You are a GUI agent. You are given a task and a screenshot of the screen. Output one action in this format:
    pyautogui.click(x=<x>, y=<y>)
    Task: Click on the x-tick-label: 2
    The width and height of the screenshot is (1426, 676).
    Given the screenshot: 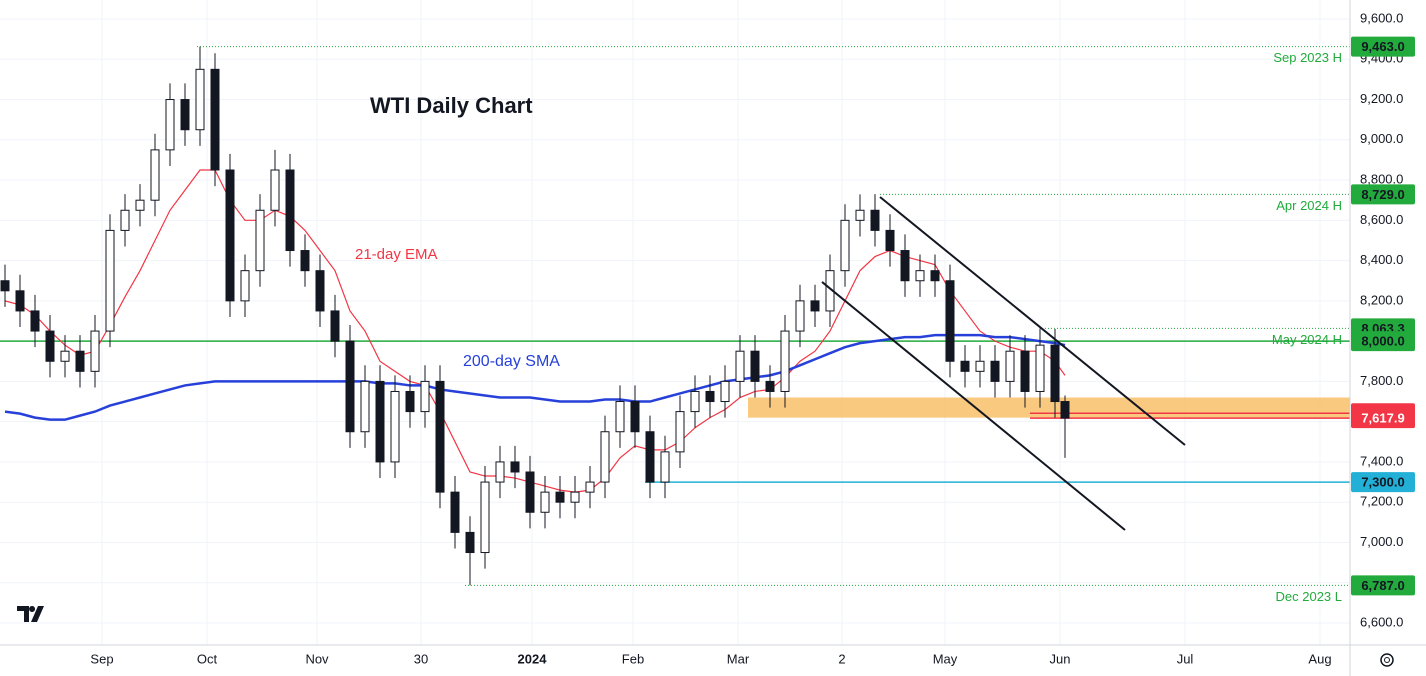 What is the action you would take?
    pyautogui.click(x=841, y=658)
    